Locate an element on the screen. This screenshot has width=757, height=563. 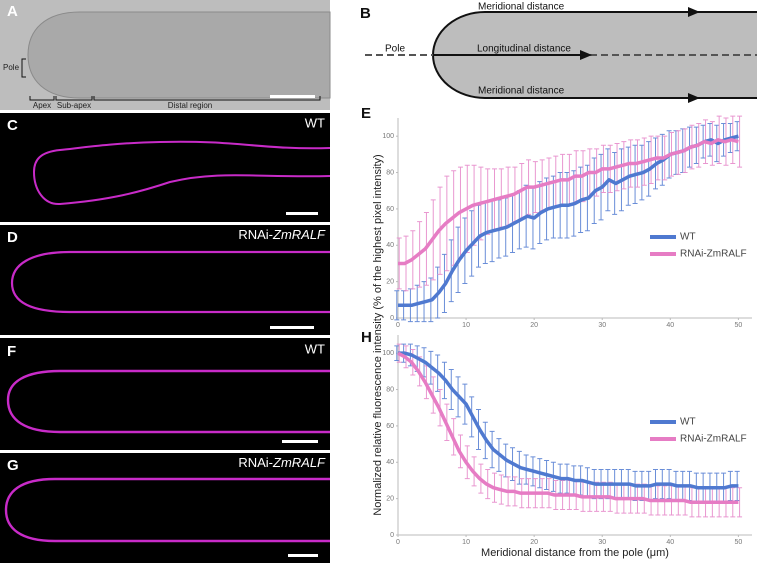
panel-f: F WT is located at coordinates (165, 394).